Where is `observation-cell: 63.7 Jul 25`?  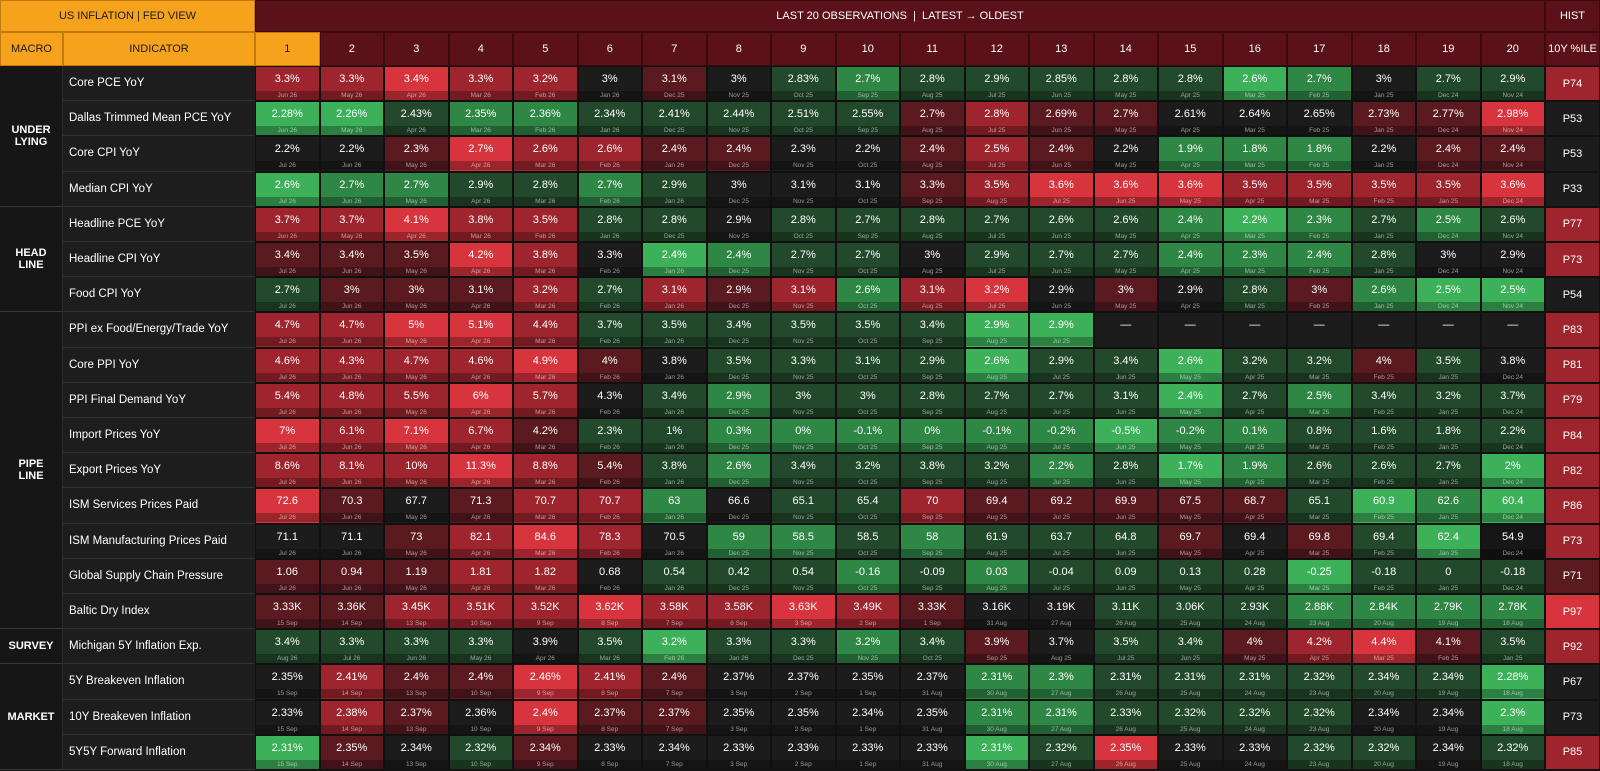
observation-cell: 63.7 Jul 25 is located at coordinates (1061, 541).